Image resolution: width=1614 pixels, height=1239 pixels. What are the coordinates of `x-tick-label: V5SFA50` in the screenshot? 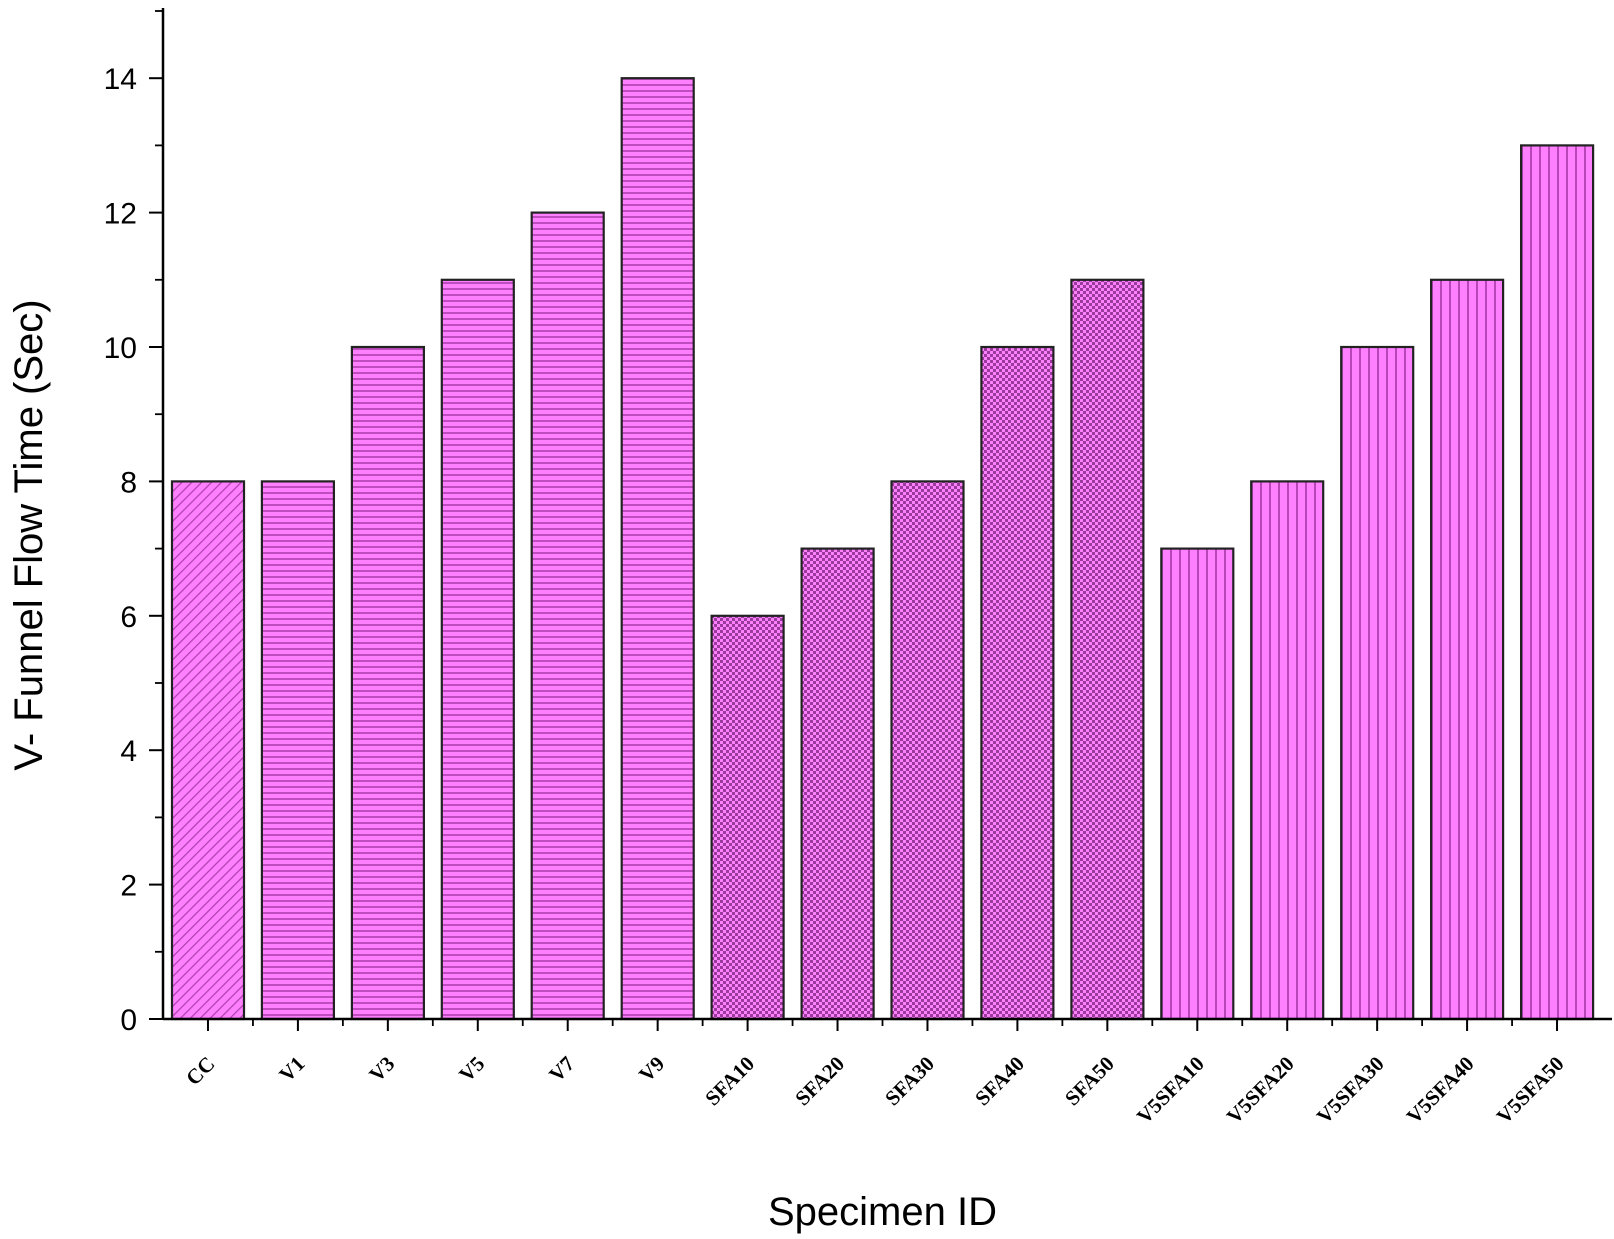 It's located at (1530, 1090).